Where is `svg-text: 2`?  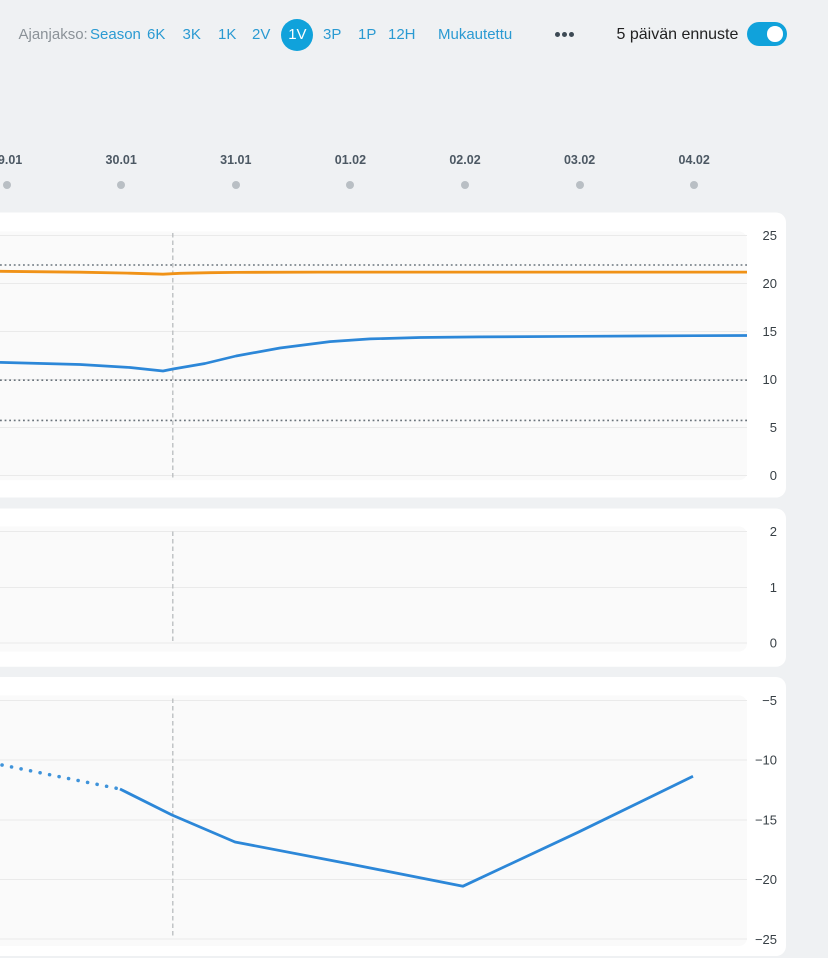 svg-text: 2 is located at coordinates (773, 531).